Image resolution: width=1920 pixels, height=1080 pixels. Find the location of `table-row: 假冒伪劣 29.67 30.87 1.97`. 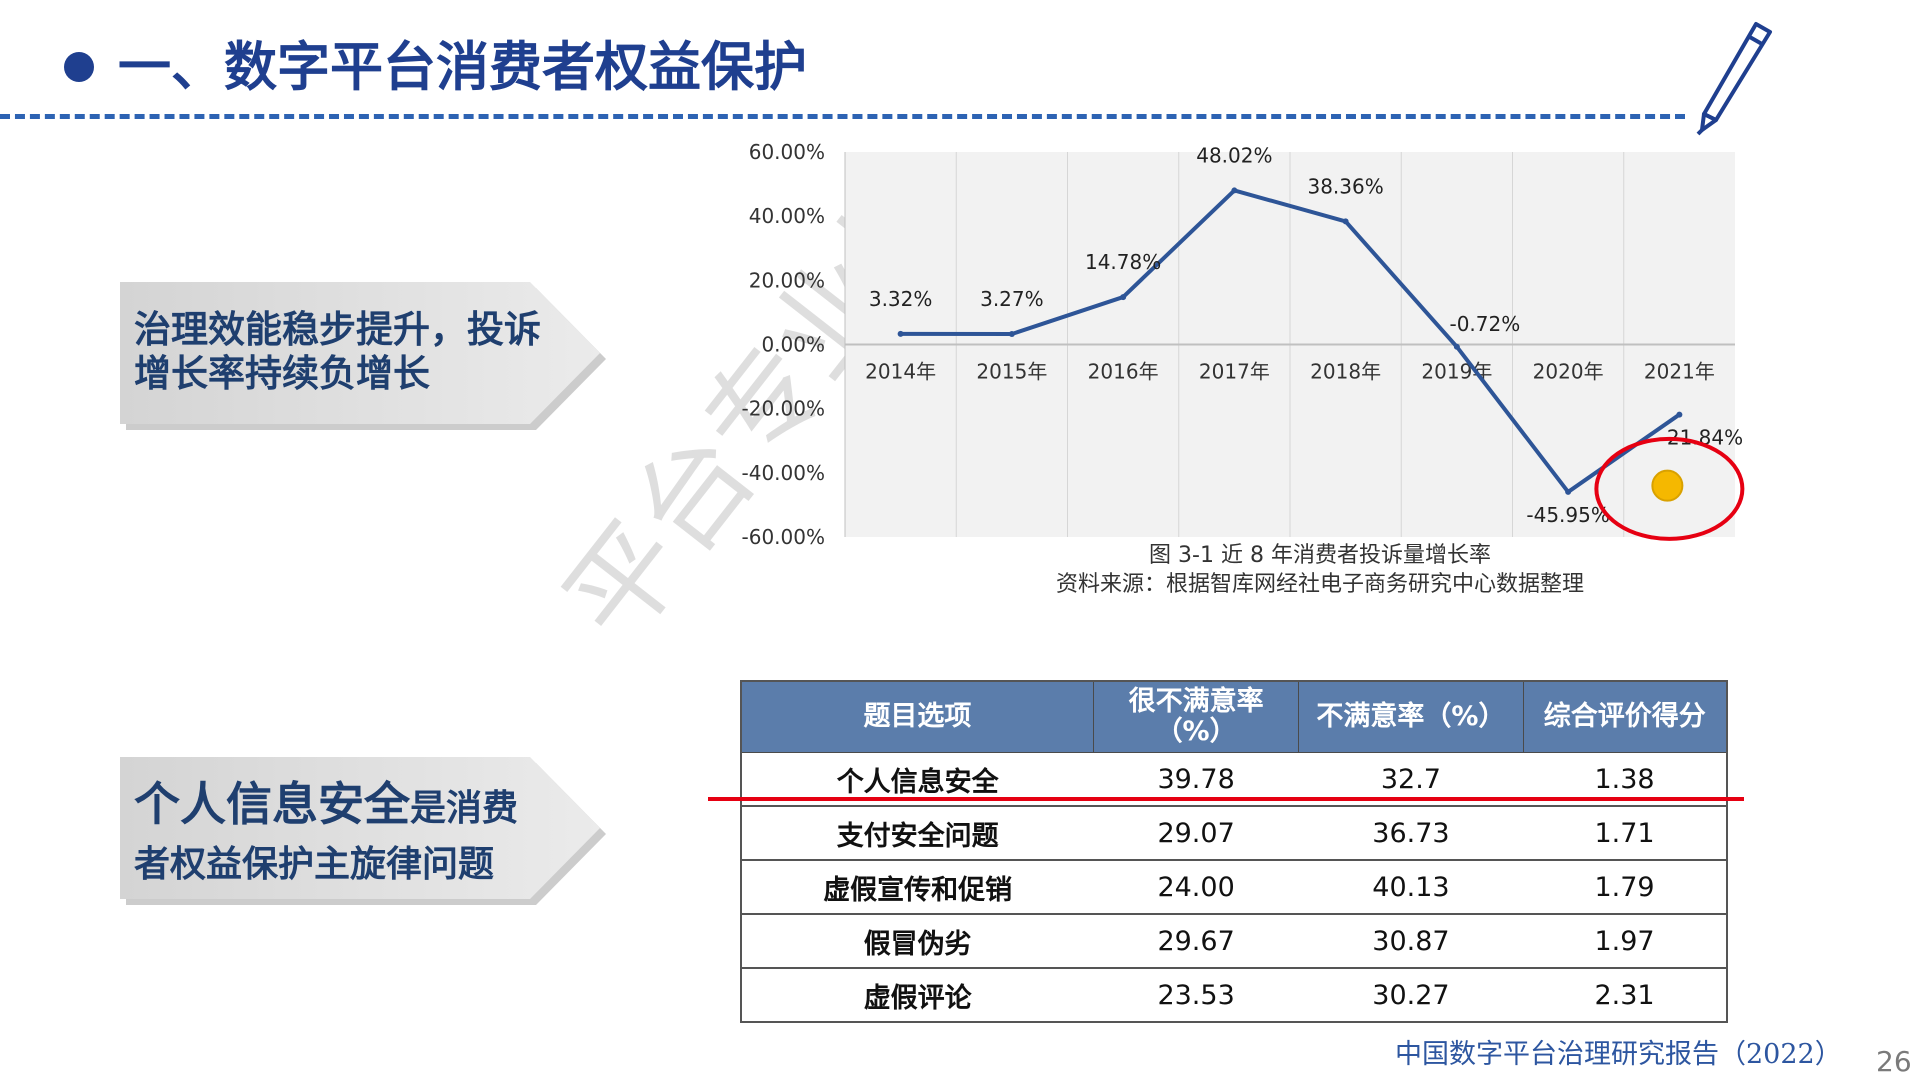

table-row: 假冒伪劣 29.67 30.87 1.97 is located at coordinates (1234, 941).